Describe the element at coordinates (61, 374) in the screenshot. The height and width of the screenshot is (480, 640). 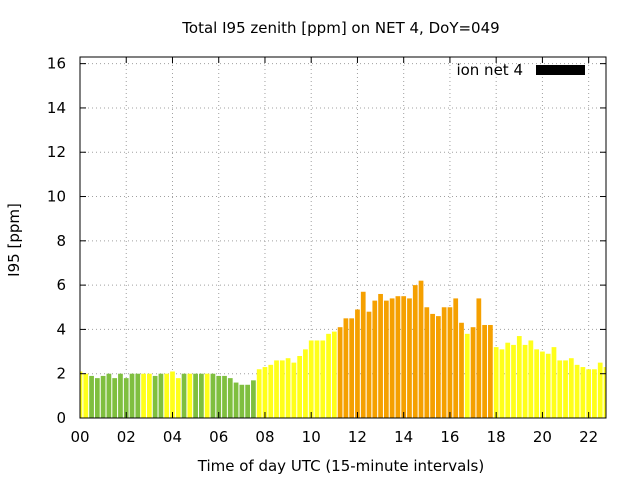
I see `y-tick-label: 2` at that location.